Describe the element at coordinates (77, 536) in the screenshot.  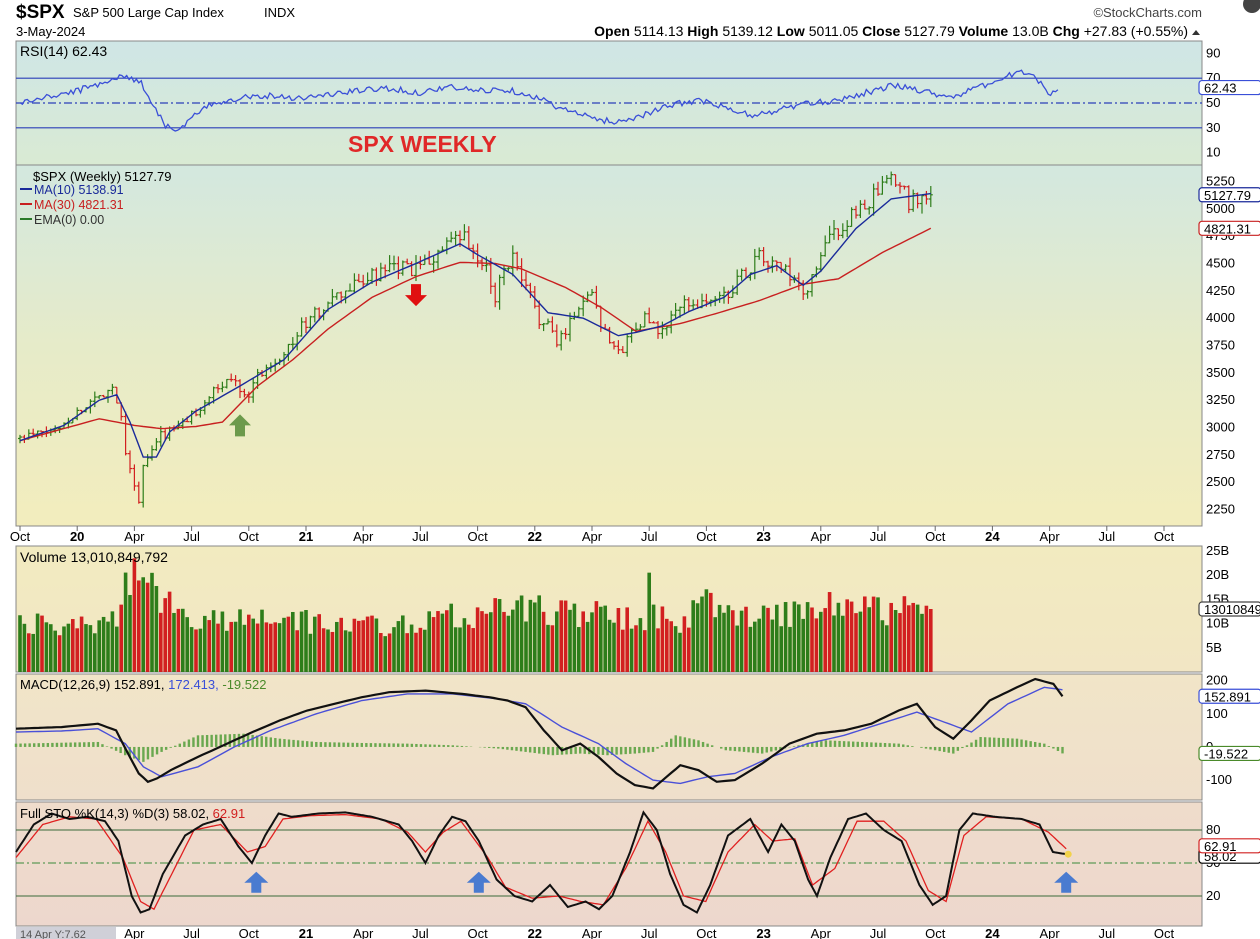
I see `time-axis-label: 20` at that location.